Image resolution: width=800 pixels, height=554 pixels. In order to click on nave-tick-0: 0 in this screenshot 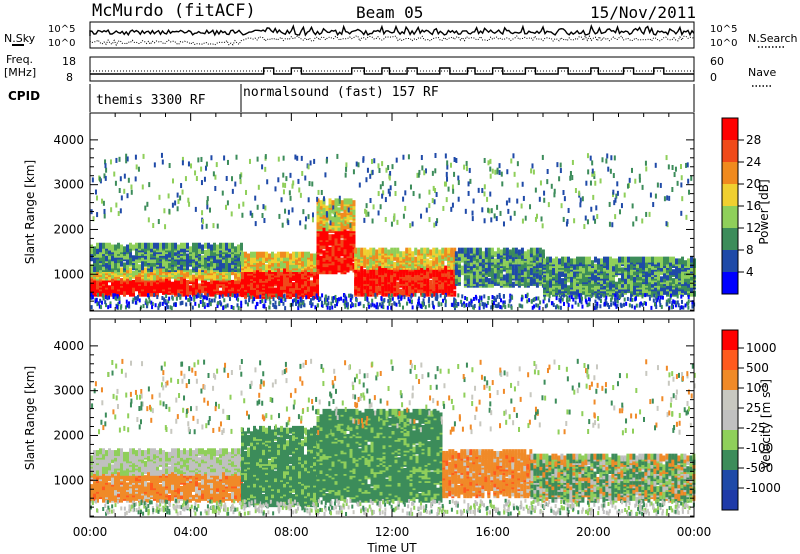, I will do `click(713, 77)`.